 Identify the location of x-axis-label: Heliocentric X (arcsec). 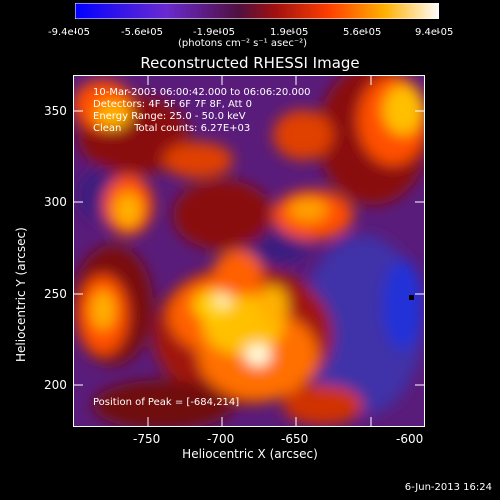
(250, 454).